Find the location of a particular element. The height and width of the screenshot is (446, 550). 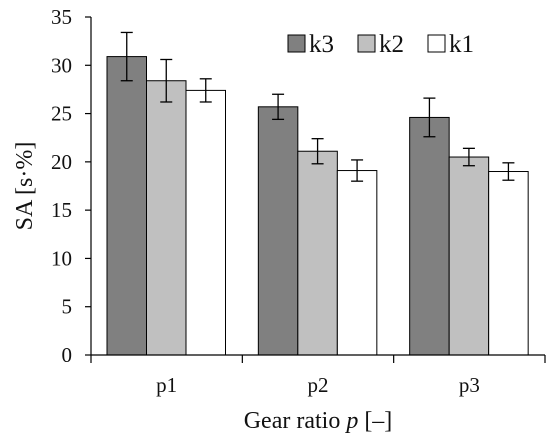

y-tick-label: 5 is located at coordinates (67, 307).